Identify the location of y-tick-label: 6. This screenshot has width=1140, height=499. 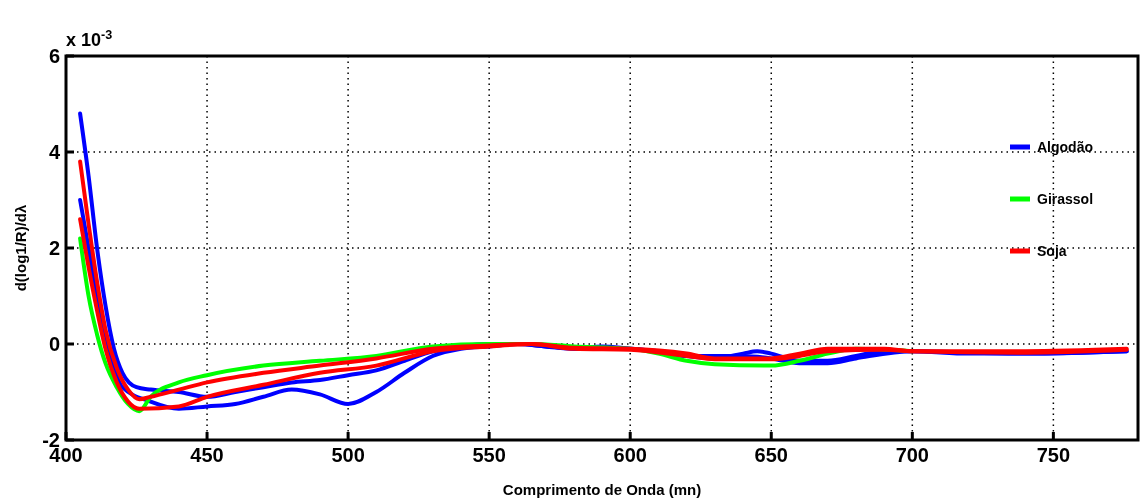
(54, 56).